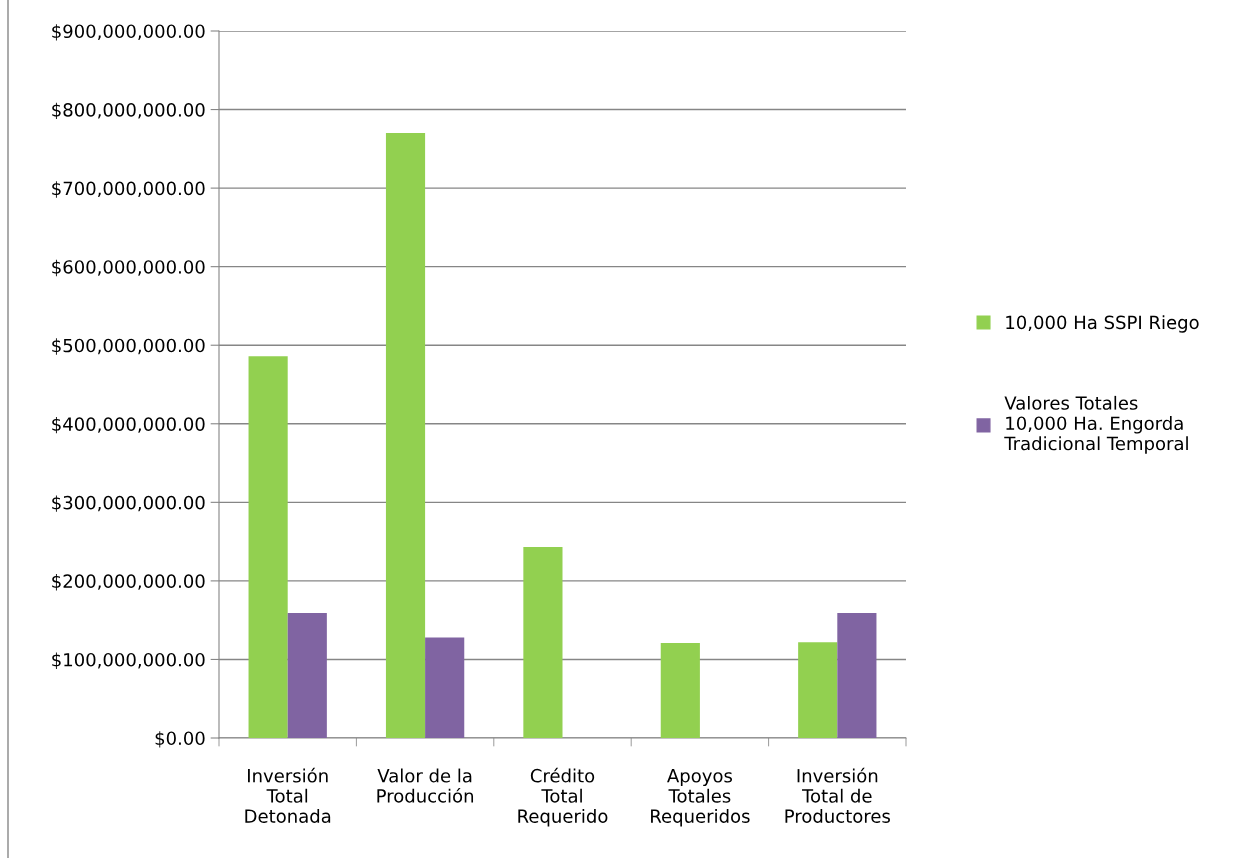 The width and height of the screenshot is (1251, 858). I want to click on x-tick-label: Inversión Total de Productores, so click(837, 795).